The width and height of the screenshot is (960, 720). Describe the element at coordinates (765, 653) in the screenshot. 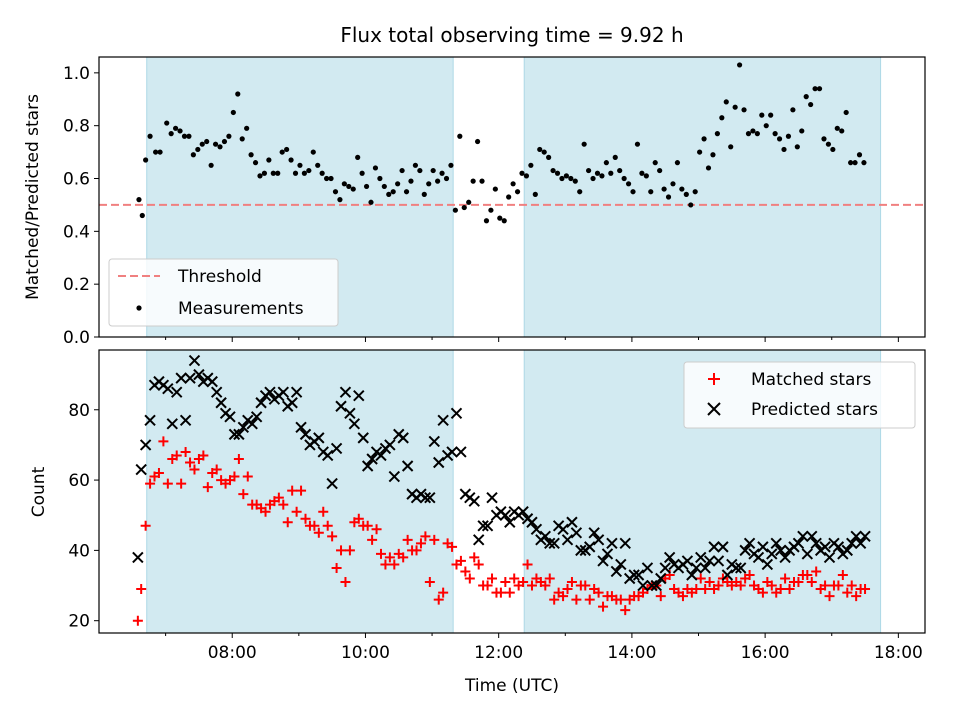

I see `x-tick-label: 16:00` at that location.